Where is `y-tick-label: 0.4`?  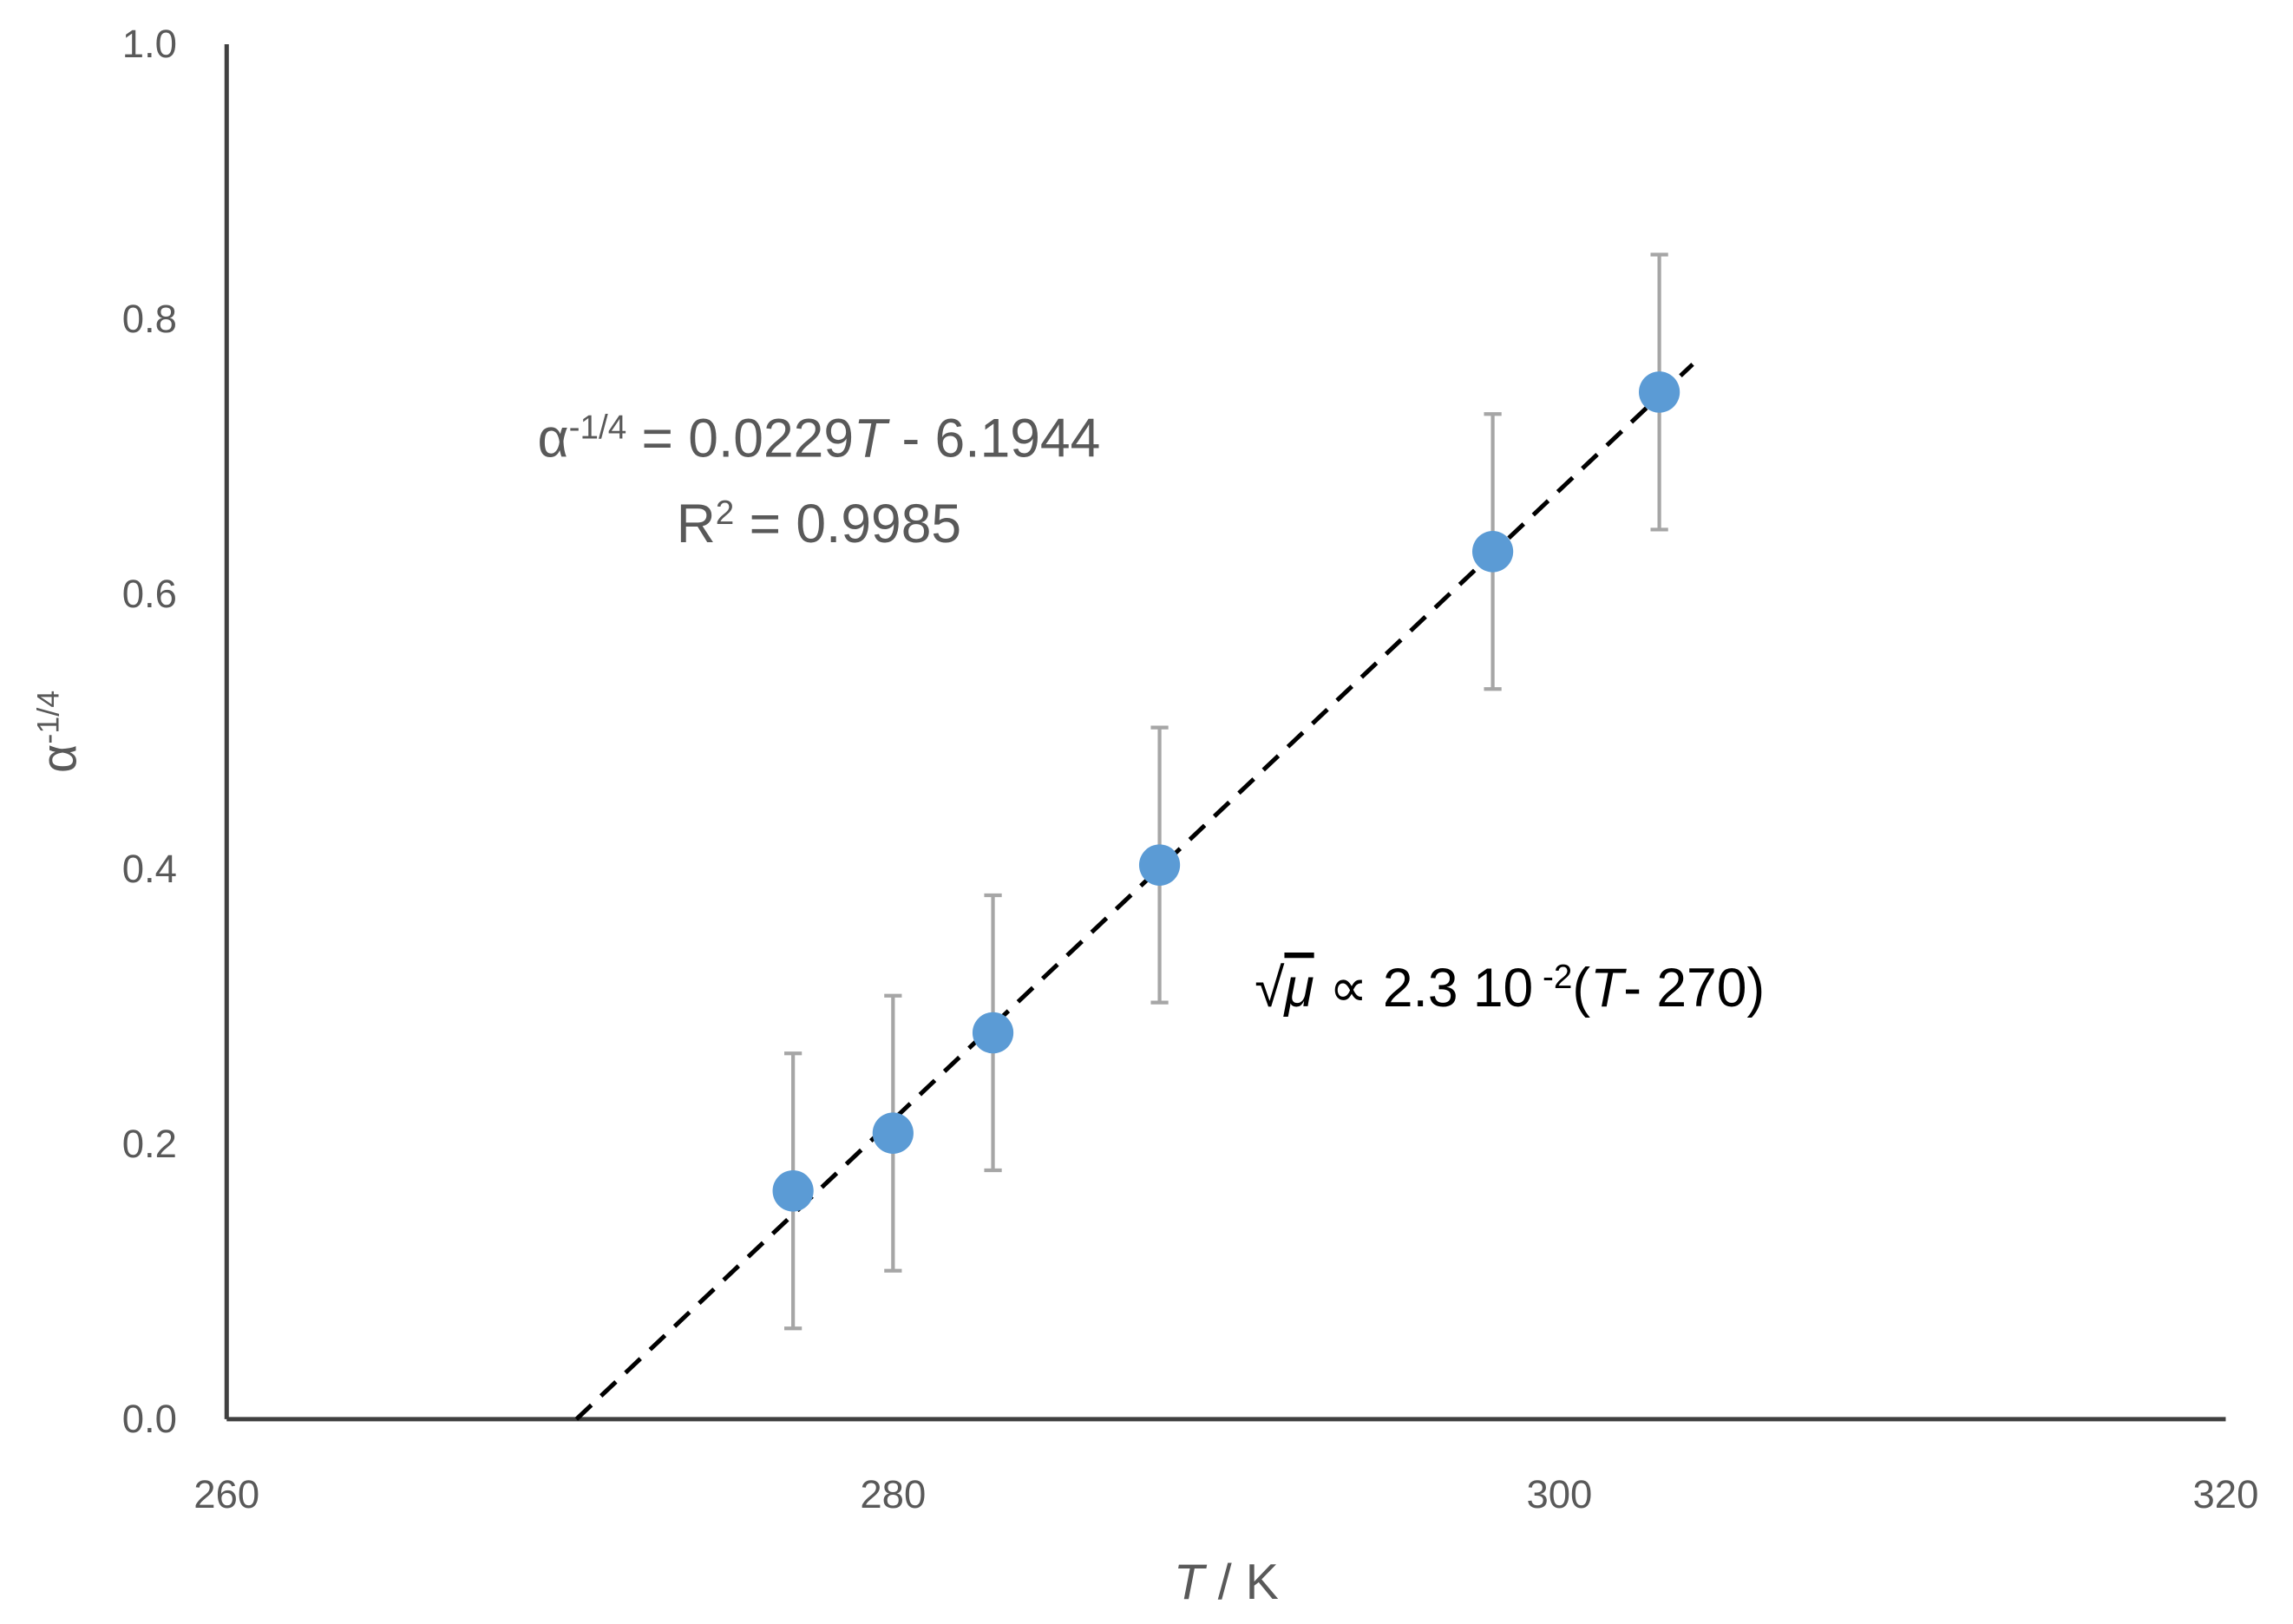 y-tick-label: 0.4 is located at coordinates (150, 869).